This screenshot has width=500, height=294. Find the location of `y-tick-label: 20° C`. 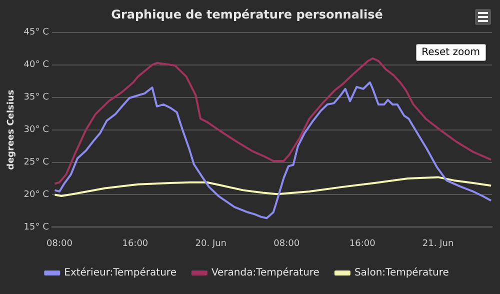

y-tick-label: 20° C is located at coordinates (36, 195).